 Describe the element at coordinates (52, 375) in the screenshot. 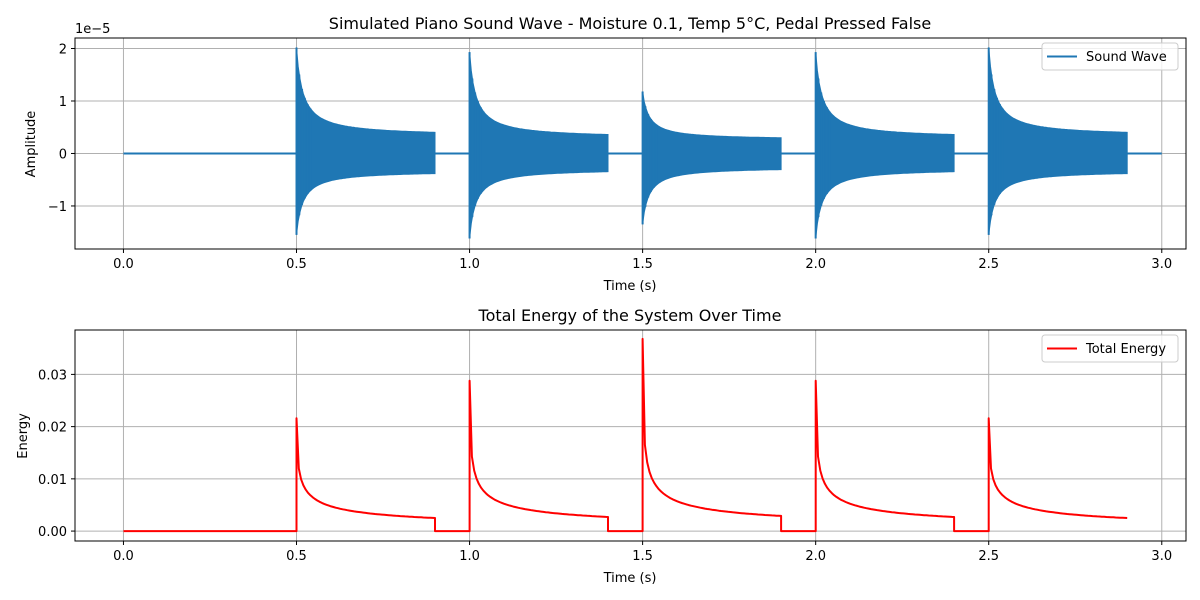

I see `total-energy-y-tick-label: 0.03` at that location.